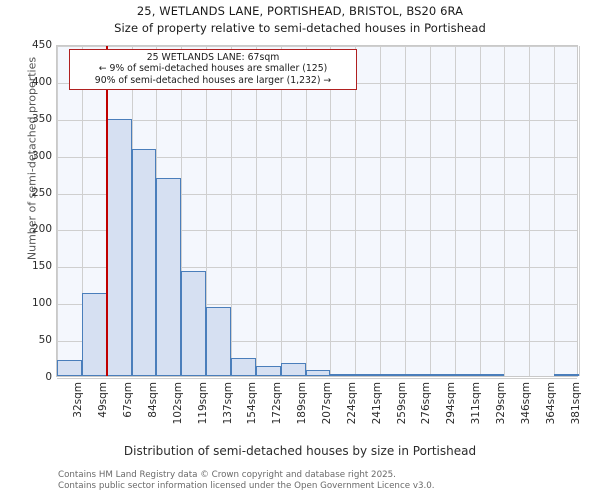 This screenshot has height=500, width=600. What do you see at coordinates (228, 403) in the screenshot?
I see `x-axis-tick-label: 137sqm` at bounding box center [228, 403].